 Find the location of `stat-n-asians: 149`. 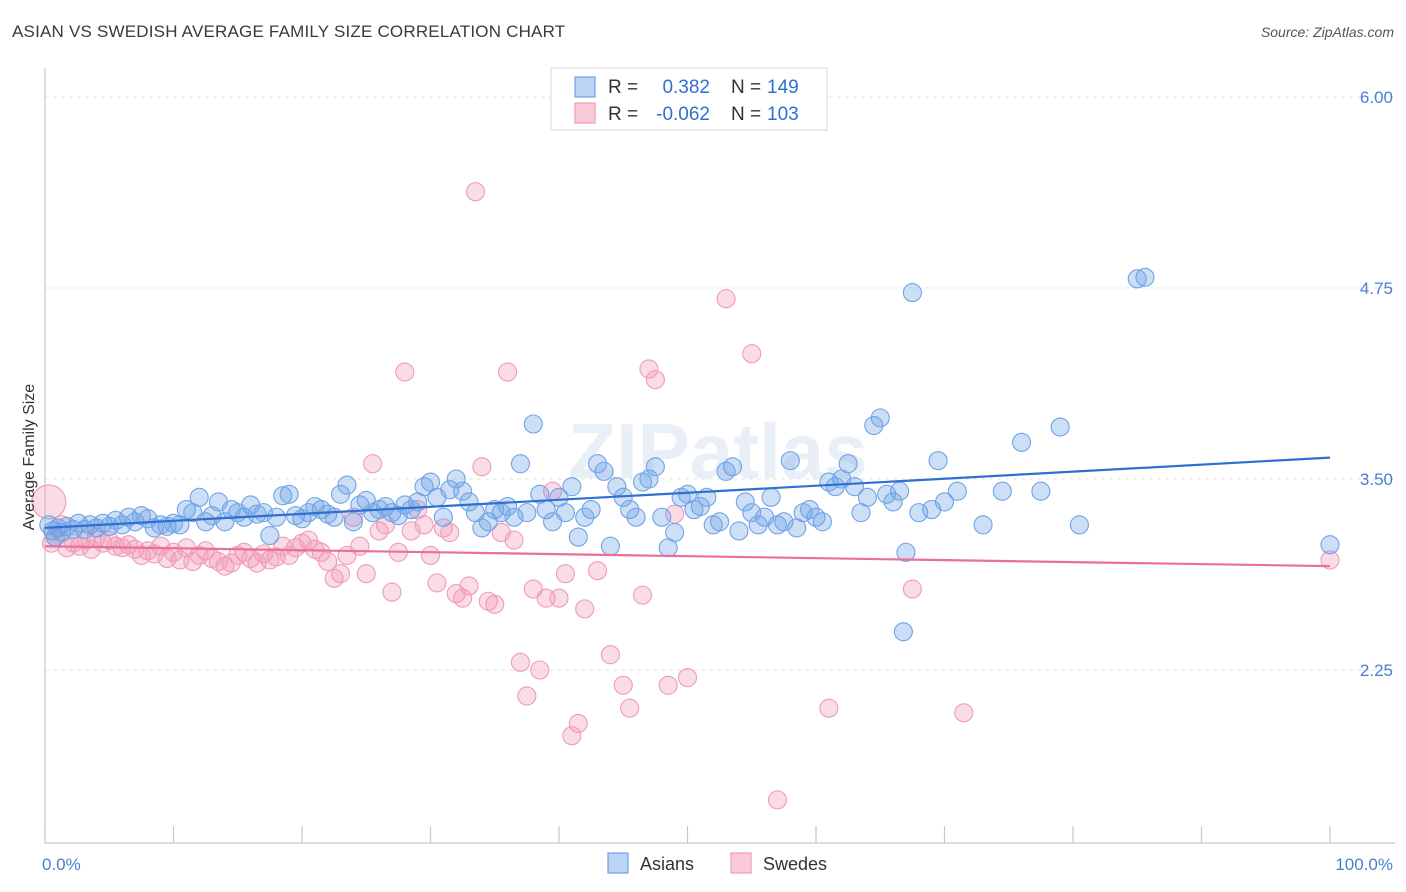

stat-n-asians: 149 is located at coordinates (783, 87).